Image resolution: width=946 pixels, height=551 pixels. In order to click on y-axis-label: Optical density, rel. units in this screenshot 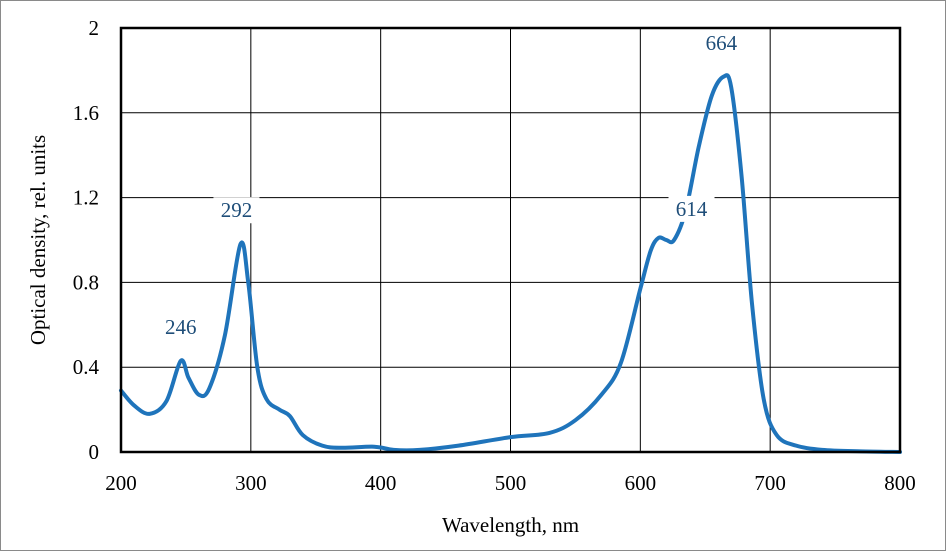, I will do `click(38, 240)`.